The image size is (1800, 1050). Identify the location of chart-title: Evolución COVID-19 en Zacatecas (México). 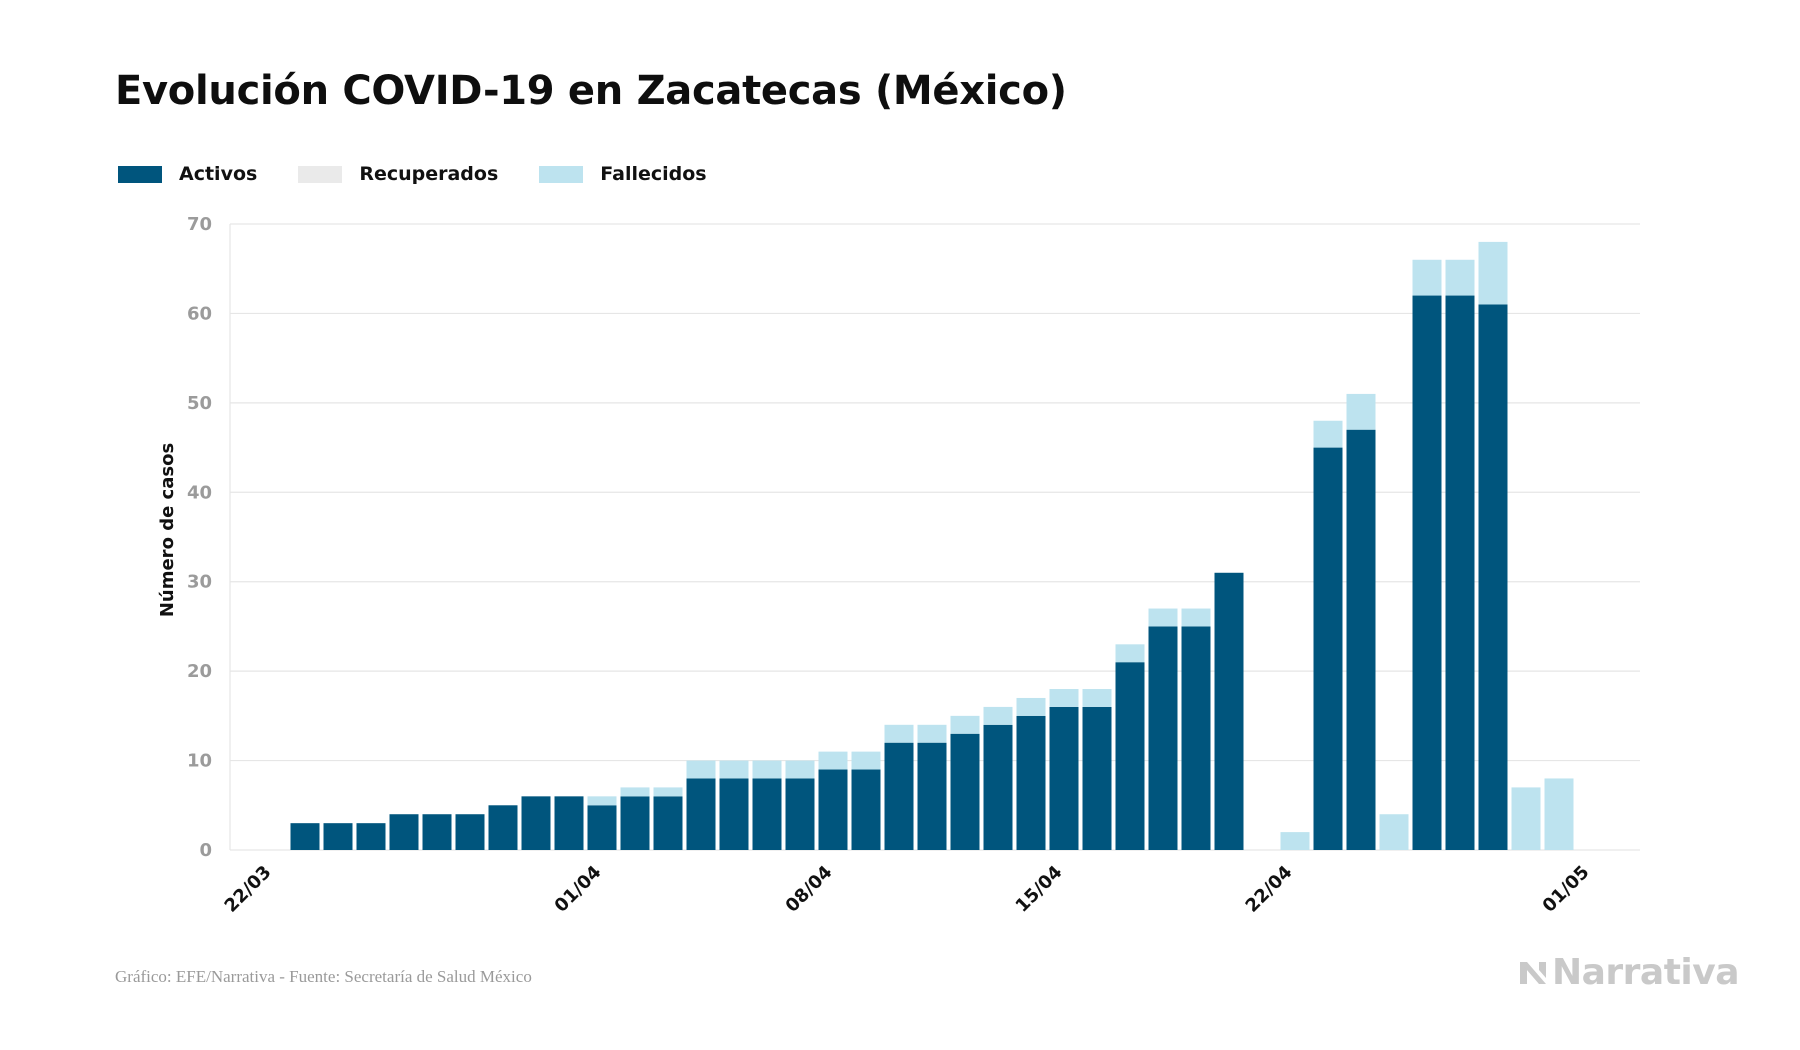
(591, 91).